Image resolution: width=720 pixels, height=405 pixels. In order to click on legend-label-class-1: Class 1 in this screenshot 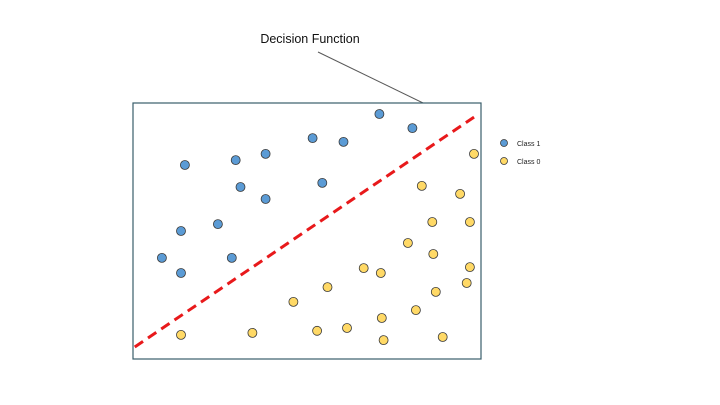, I will do `click(528, 144)`.